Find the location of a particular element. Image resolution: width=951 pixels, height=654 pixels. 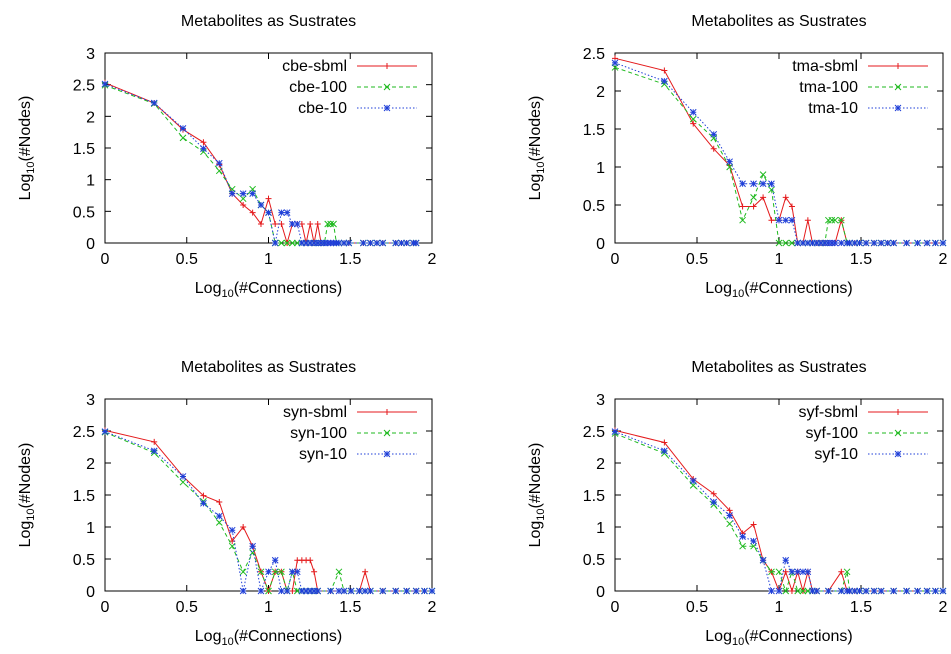

series-line-tma-sbml is located at coordinates (778, 150).